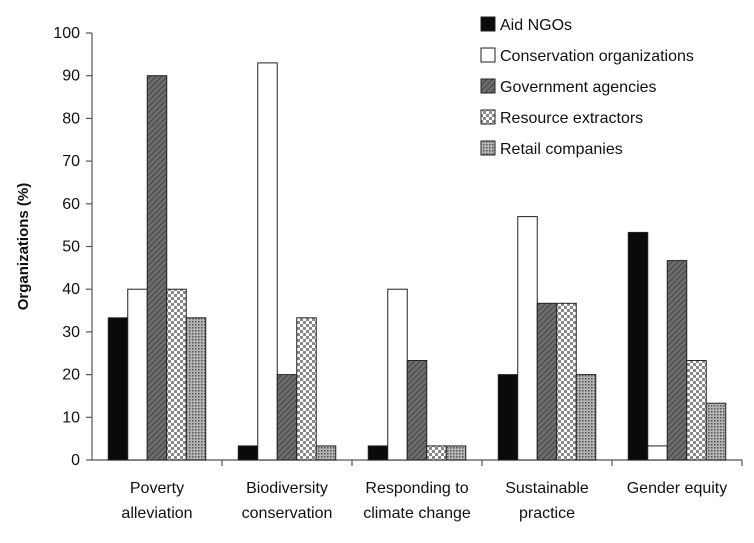  Describe the element at coordinates (71, 118) in the screenshot. I see `y-tick-label: 80` at that location.